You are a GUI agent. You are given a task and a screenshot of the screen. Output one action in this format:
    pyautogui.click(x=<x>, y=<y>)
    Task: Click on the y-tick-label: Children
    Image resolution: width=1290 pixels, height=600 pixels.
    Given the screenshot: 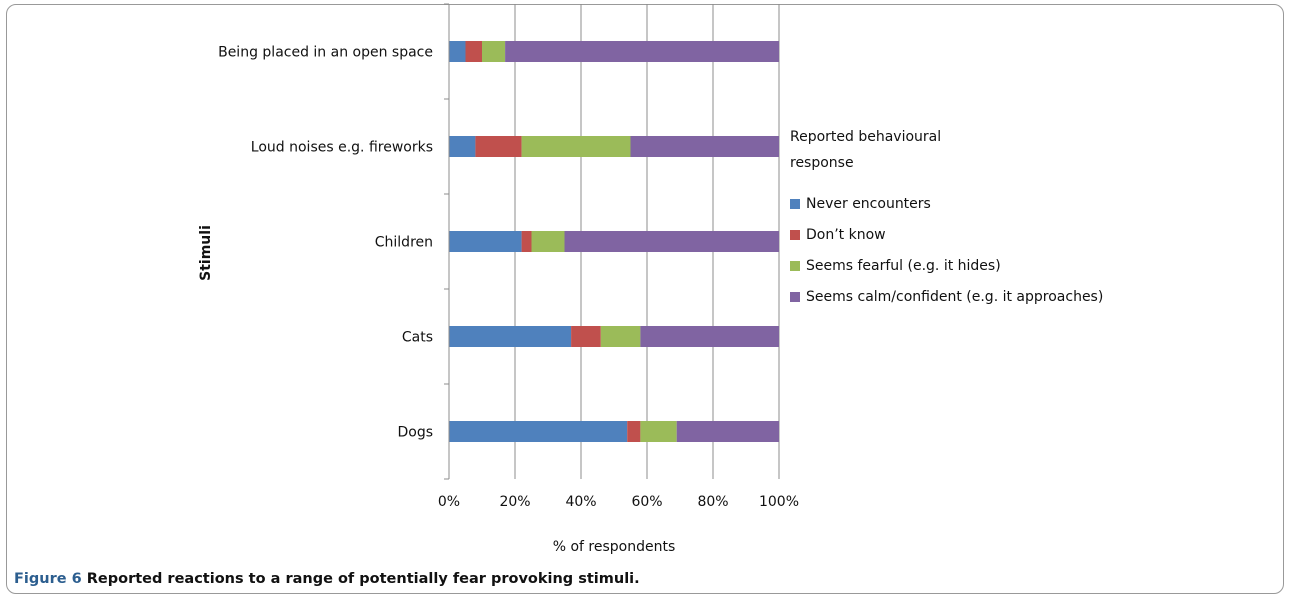 What is the action you would take?
    pyautogui.click(x=404, y=243)
    